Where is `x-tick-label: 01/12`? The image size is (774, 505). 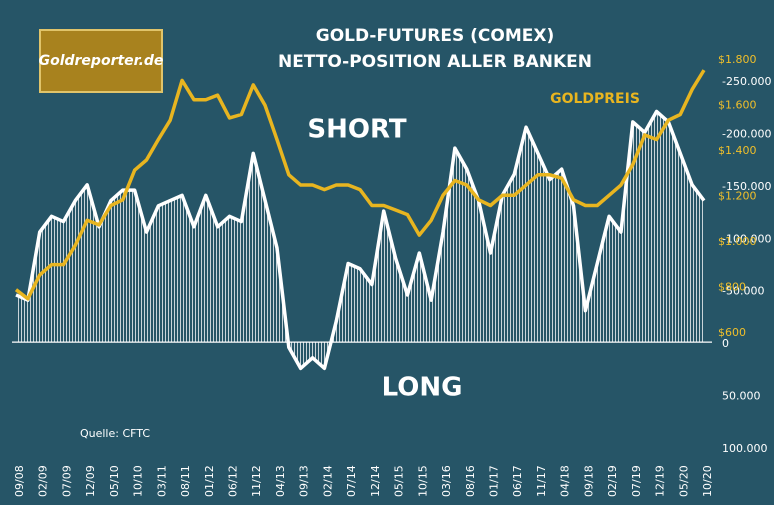
x-tick-label: 01/12 is located at coordinates (209, 481).